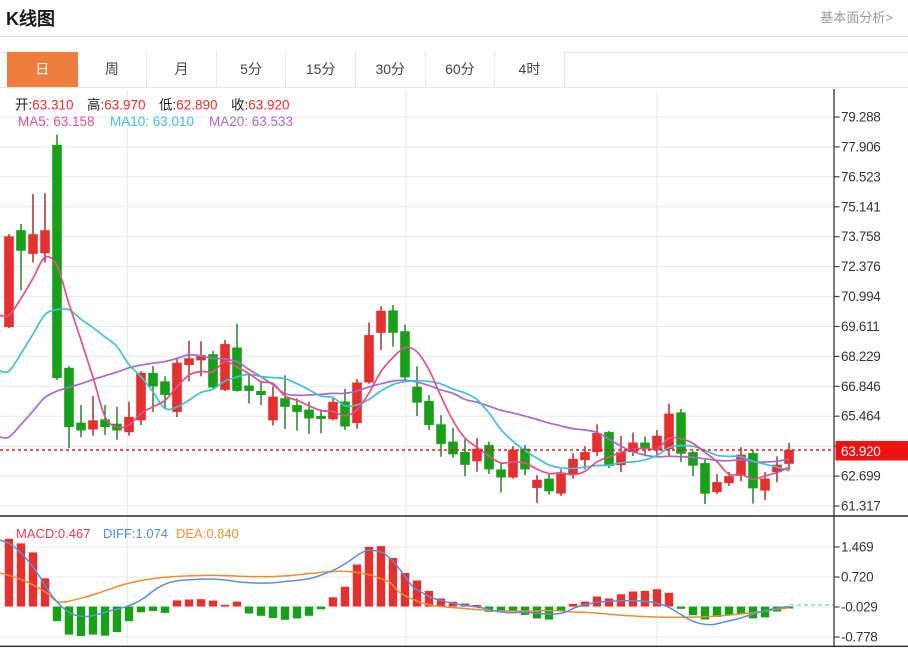  What do you see at coordinates (857, 547) in the screenshot?
I see `svg-text: 1.469` at bounding box center [857, 547].